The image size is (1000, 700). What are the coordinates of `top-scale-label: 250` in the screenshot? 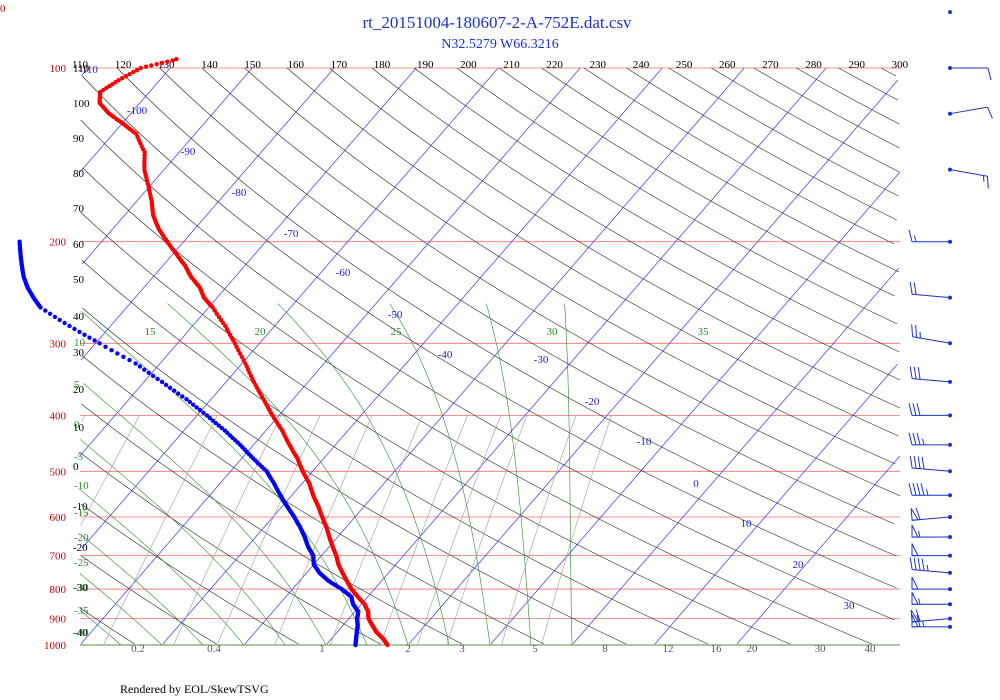 It's located at (684, 65).